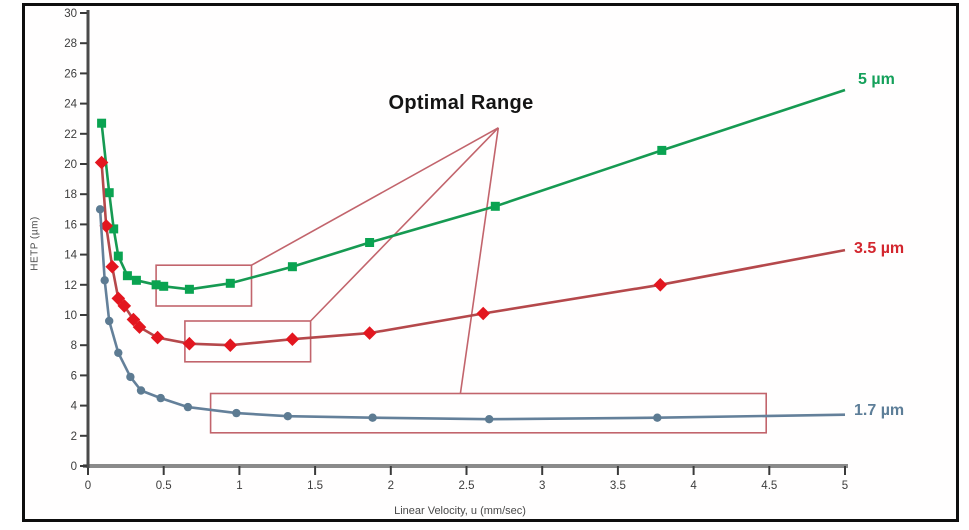  What do you see at coordinates (460, 511) in the screenshot?
I see `x-axis-label: Linear Velocity, u (mm/sec)` at bounding box center [460, 511].